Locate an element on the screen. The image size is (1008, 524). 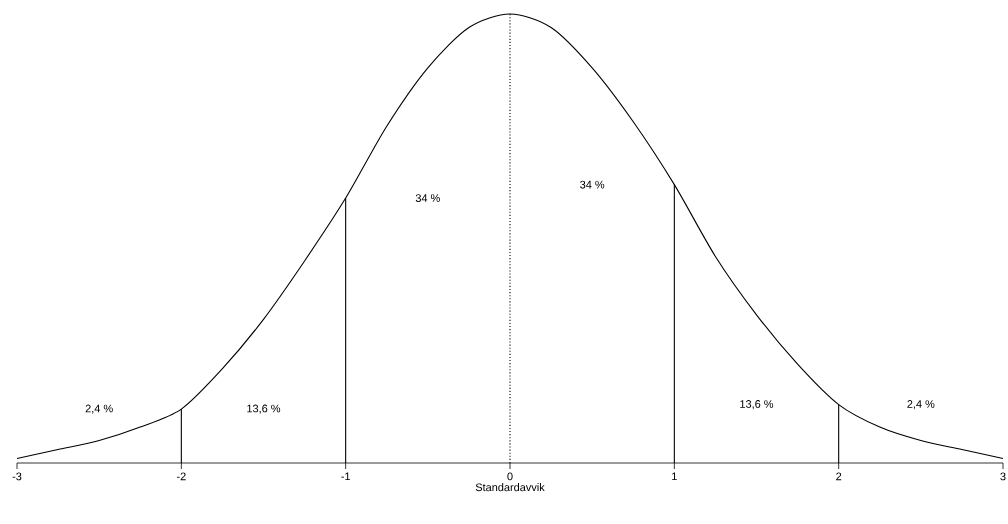
x-tick-label: -1 is located at coordinates (346, 476).